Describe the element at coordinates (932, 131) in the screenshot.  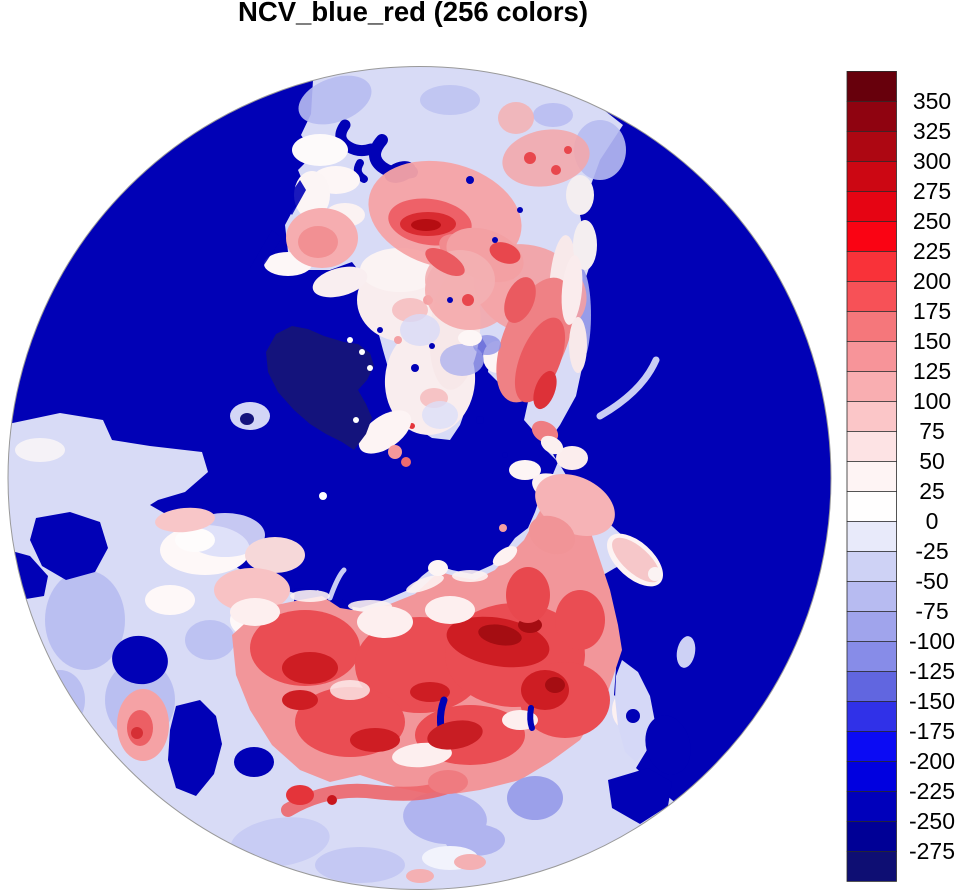
I see `svg-text: 325` at that location.